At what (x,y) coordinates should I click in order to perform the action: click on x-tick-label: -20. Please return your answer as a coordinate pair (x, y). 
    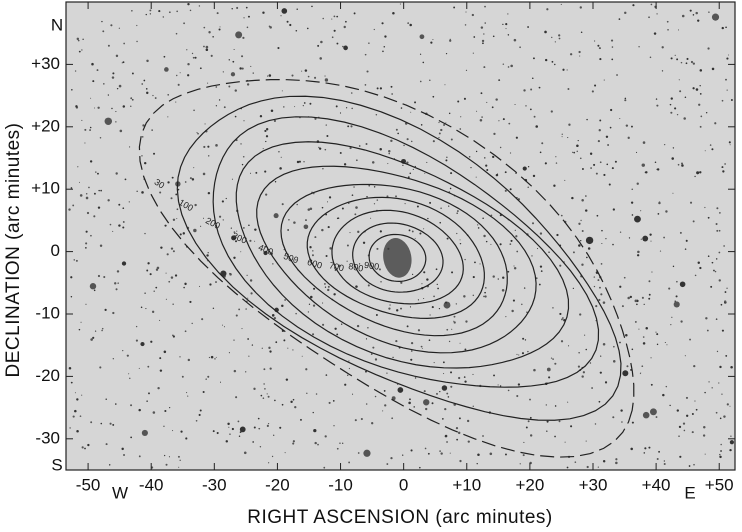
    Looking at the image, I should click on (277, 484).